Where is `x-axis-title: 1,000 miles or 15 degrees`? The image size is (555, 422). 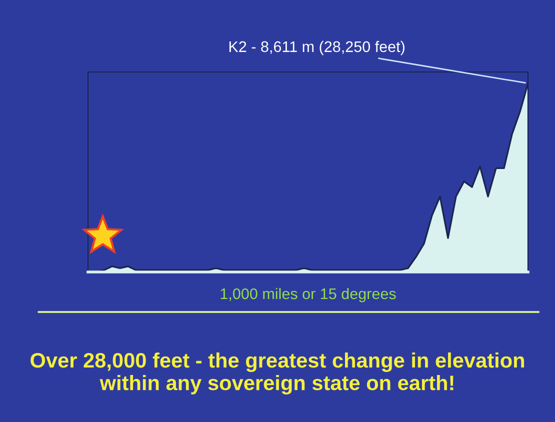
x-axis-title: 1,000 miles or 15 degrees is located at coordinates (308, 295).